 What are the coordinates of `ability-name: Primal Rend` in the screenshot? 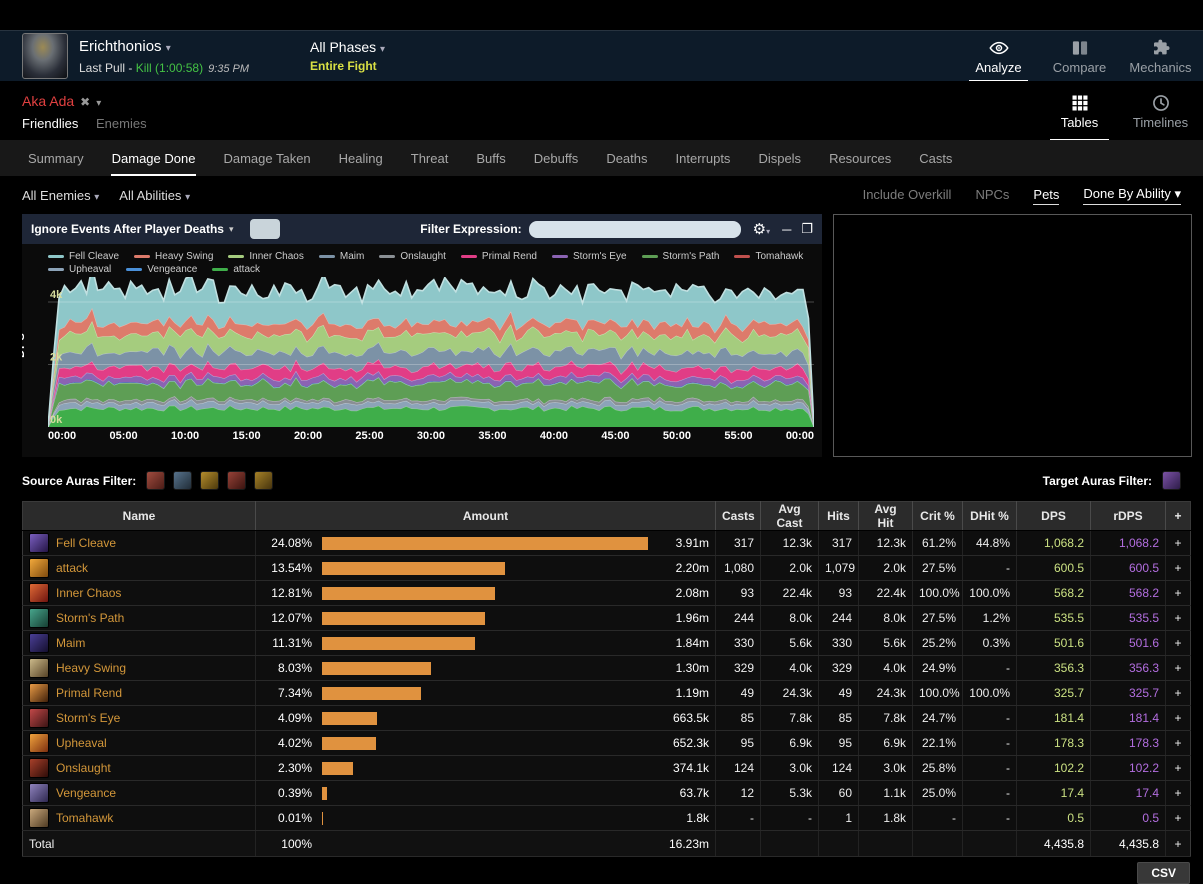 It's located at (89, 693).